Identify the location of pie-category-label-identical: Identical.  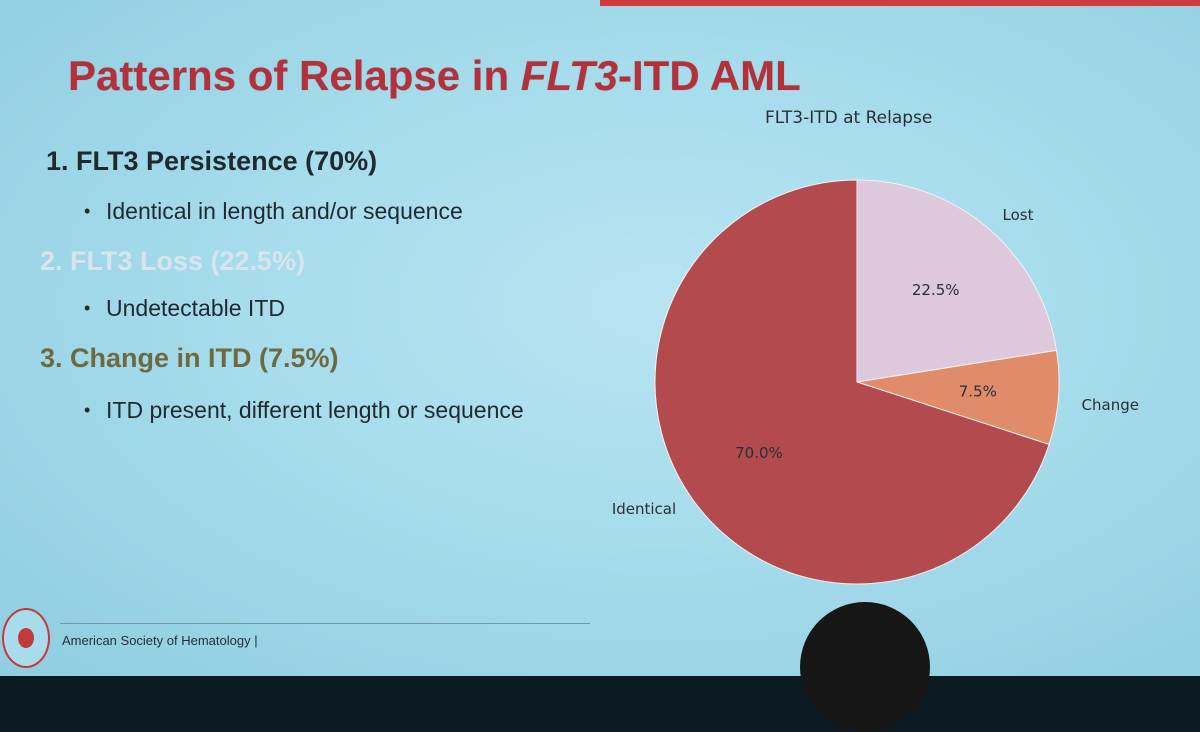
(644, 509).